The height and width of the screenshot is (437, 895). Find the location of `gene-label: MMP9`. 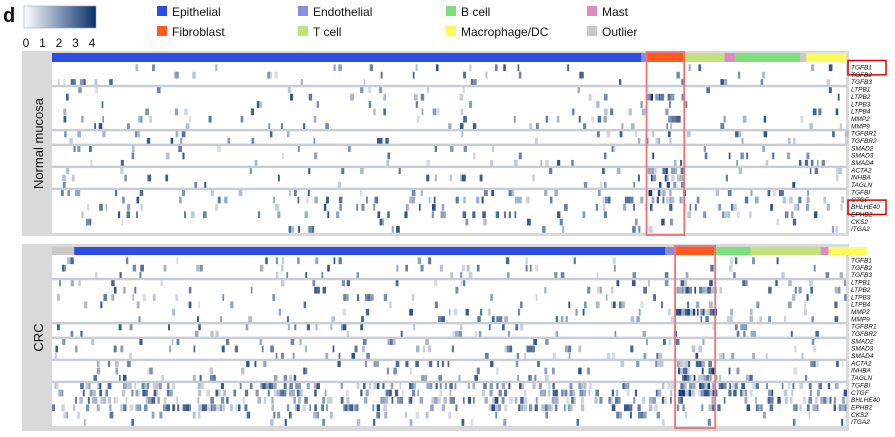

gene-label: MMP9 is located at coordinates (860, 126).